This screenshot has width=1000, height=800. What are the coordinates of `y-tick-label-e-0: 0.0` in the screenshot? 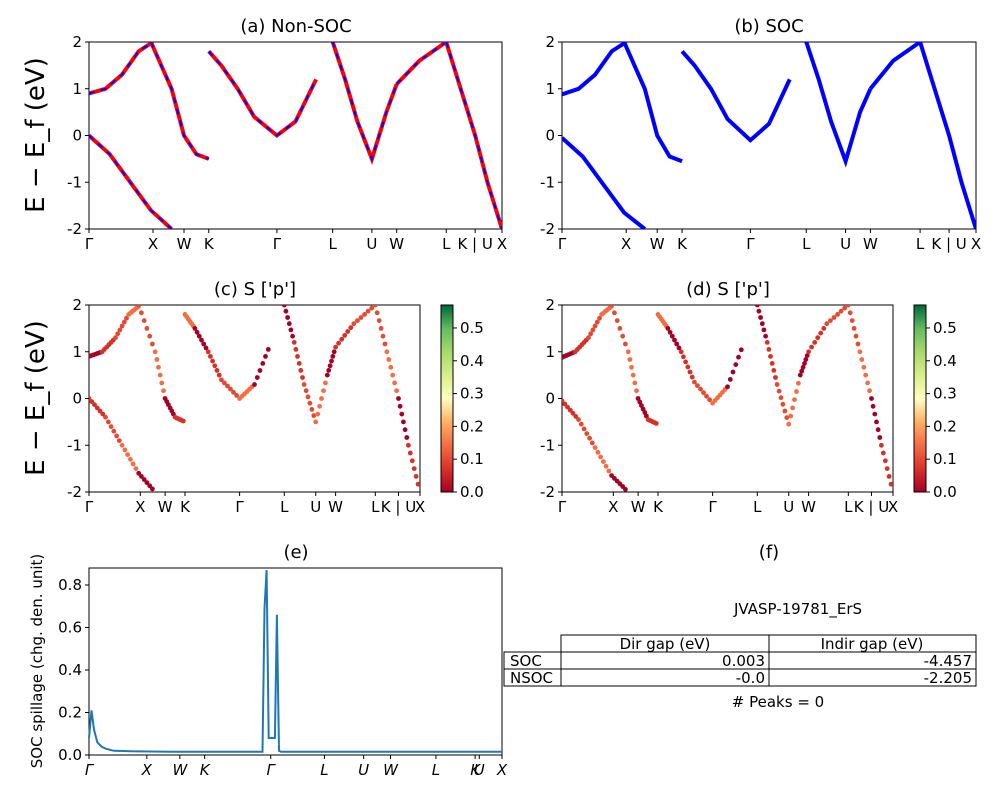 It's located at (70, 755).